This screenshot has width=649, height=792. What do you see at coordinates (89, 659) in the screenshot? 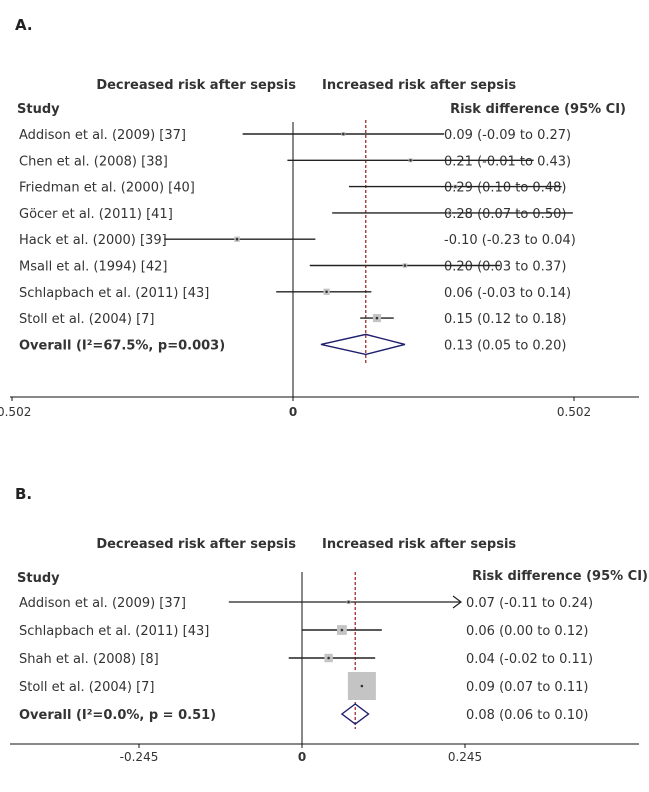
I see `study-label: Shah et al. (2008) [8]` at bounding box center [89, 659].